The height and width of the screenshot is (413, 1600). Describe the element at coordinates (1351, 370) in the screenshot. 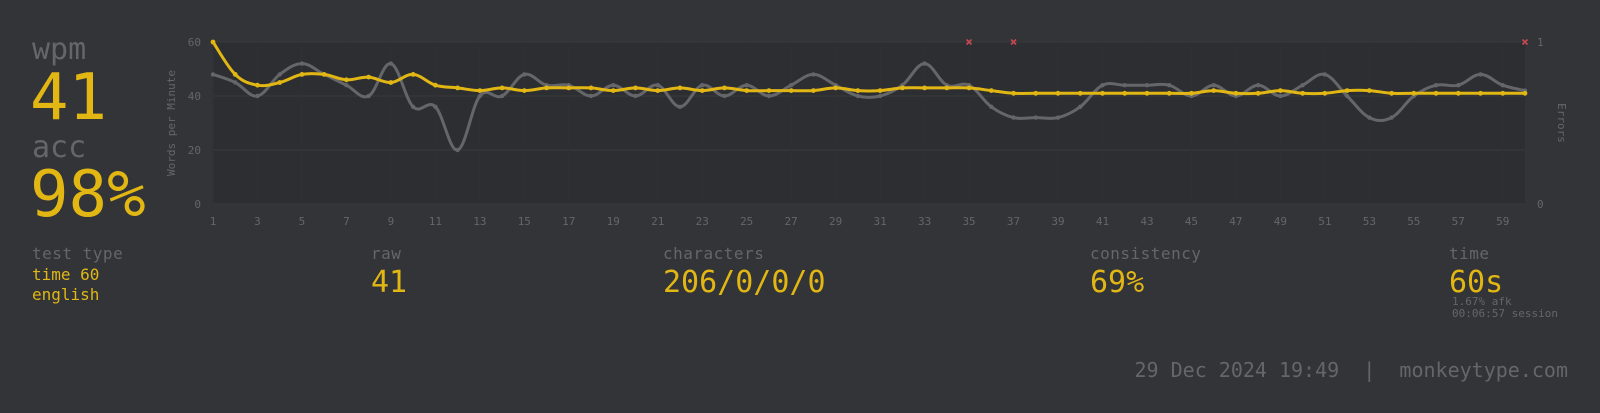

I see `footer: 29 Dec 2024 19:49 | monkeytype.com` at that location.